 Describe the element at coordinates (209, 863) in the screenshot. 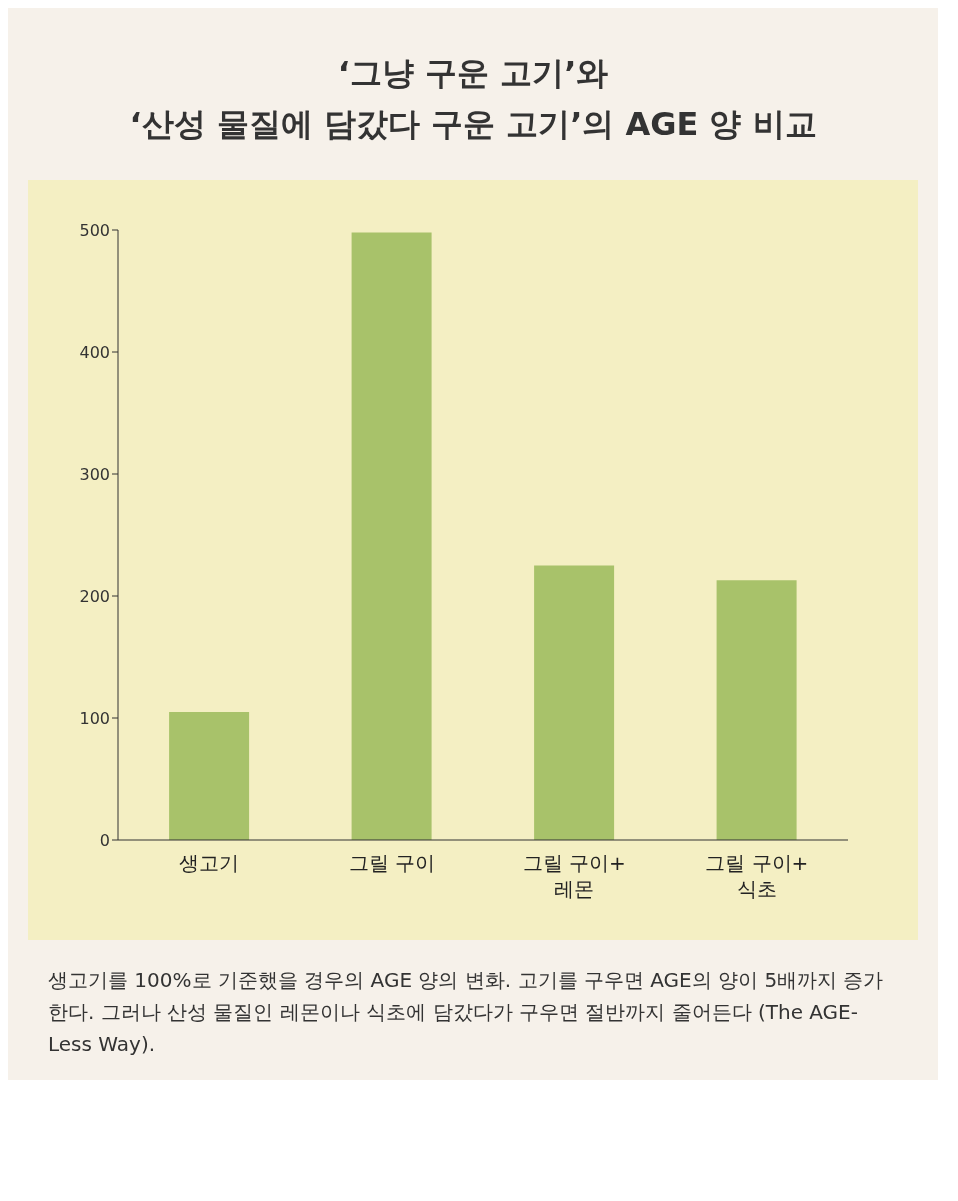

I see `x-tick-label: 생고기` at that location.